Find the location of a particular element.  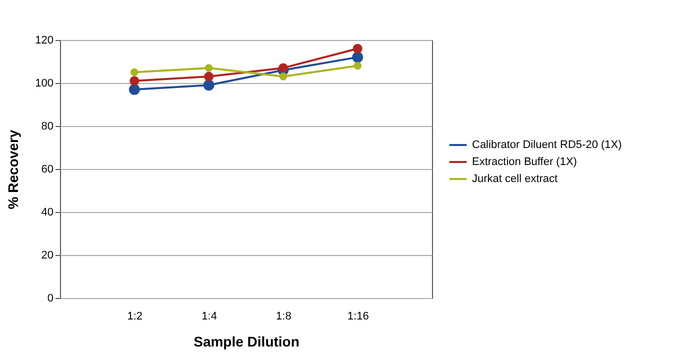

x-tick-label: 1:16 is located at coordinates (358, 316).